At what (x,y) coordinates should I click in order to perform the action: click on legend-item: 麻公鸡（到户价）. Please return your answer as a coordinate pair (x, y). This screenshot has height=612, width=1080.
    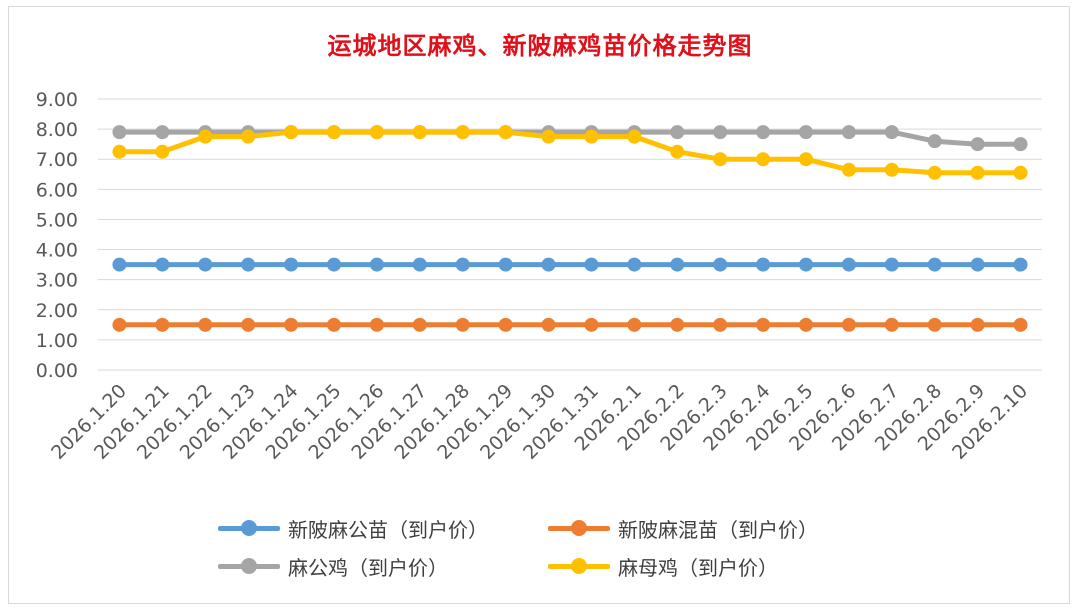
    Looking at the image, I should click on (333, 566).